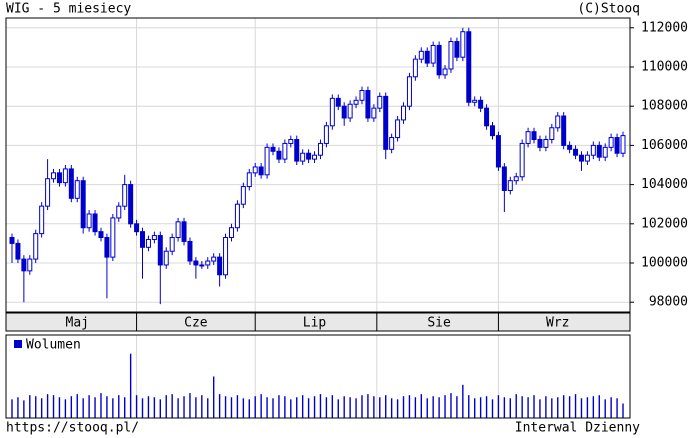 Image resolution: width=694 pixels, height=438 pixels. I want to click on x-tick-label: Sie, so click(439, 323).